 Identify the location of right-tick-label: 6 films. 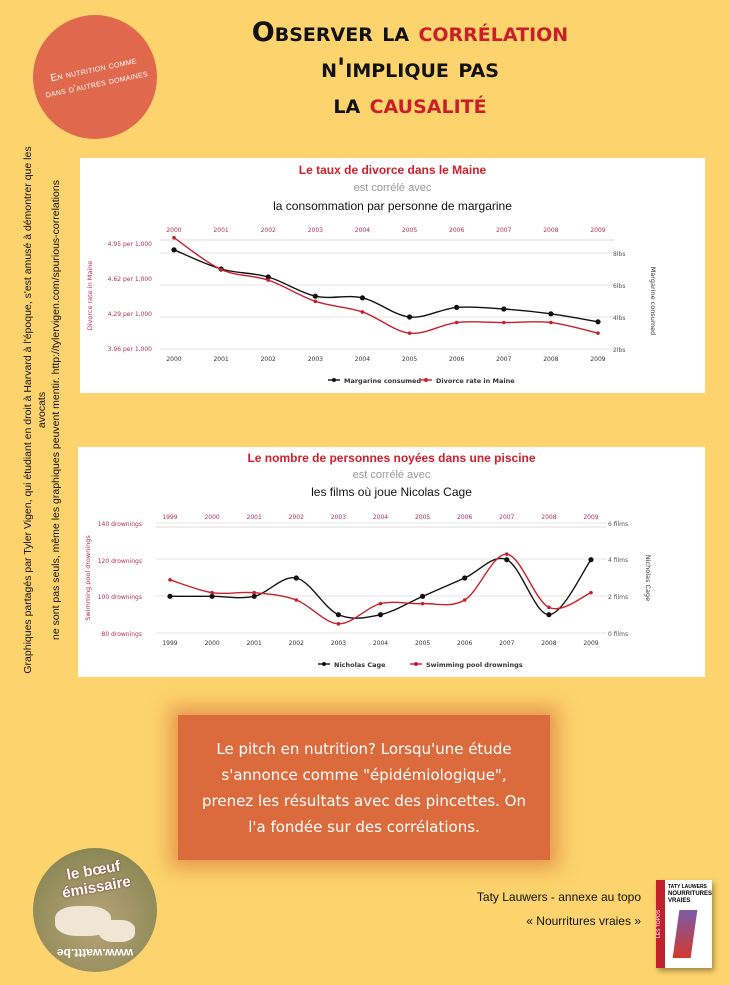
(618, 524).